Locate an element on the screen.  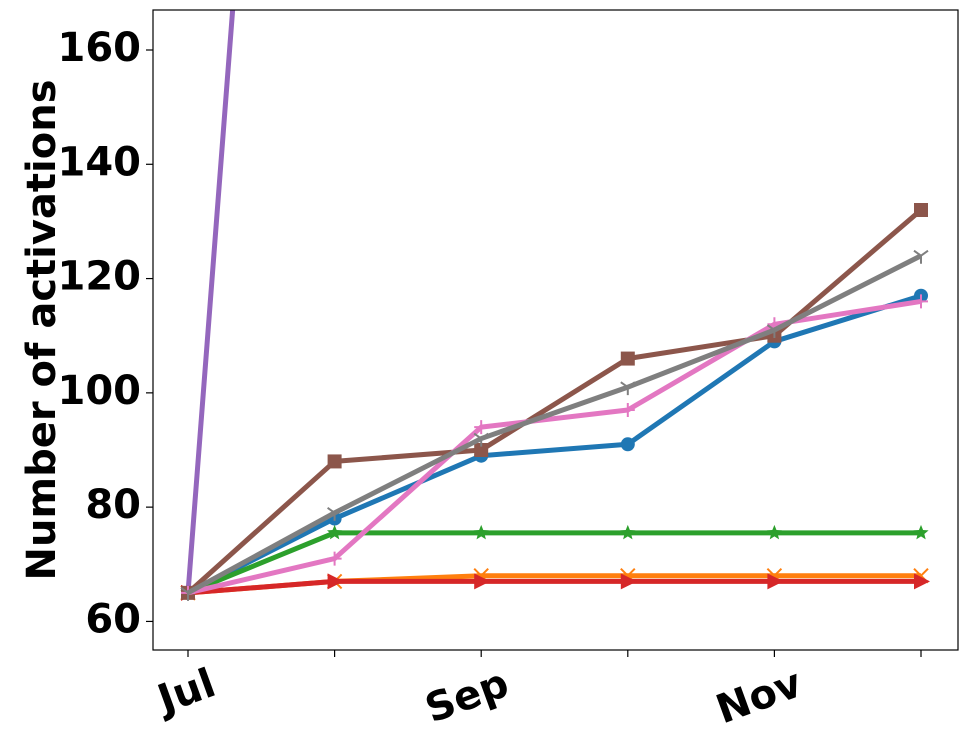
y-tick-label: 80 is located at coordinates (113, 505).